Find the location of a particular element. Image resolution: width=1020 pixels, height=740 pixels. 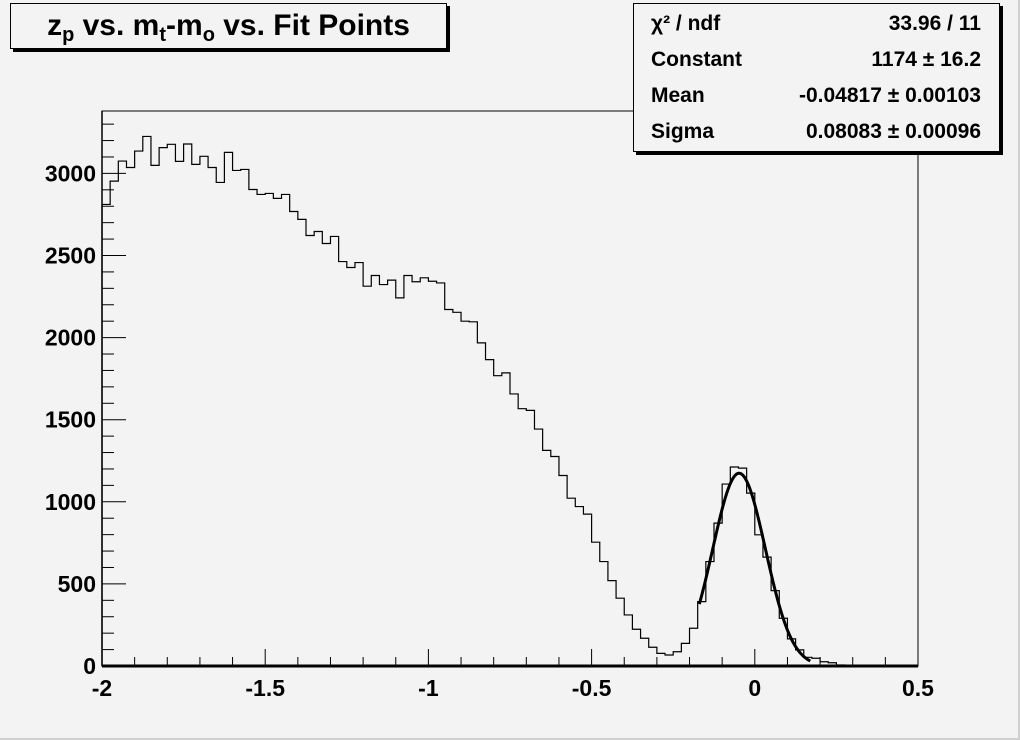

y-tick-label: 0 is located at coordinates (89, 666).